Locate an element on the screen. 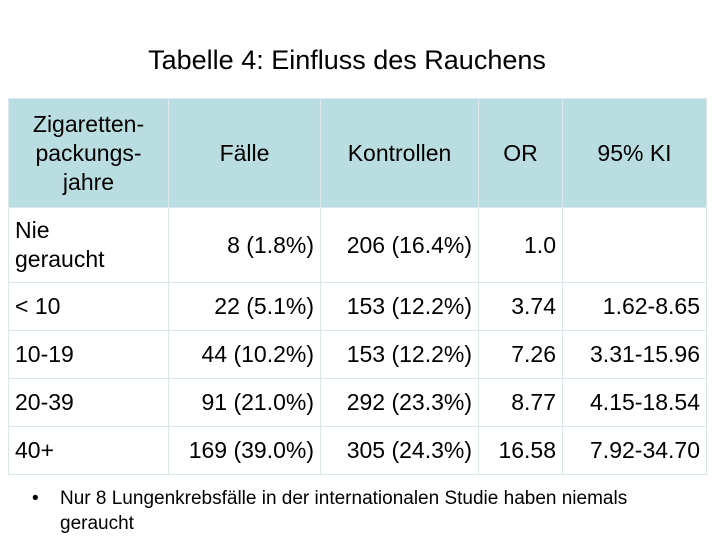 This screenshot has height=540, width=720. cell-cases: 91 (21.0%) is located at coordinates (244, 402).